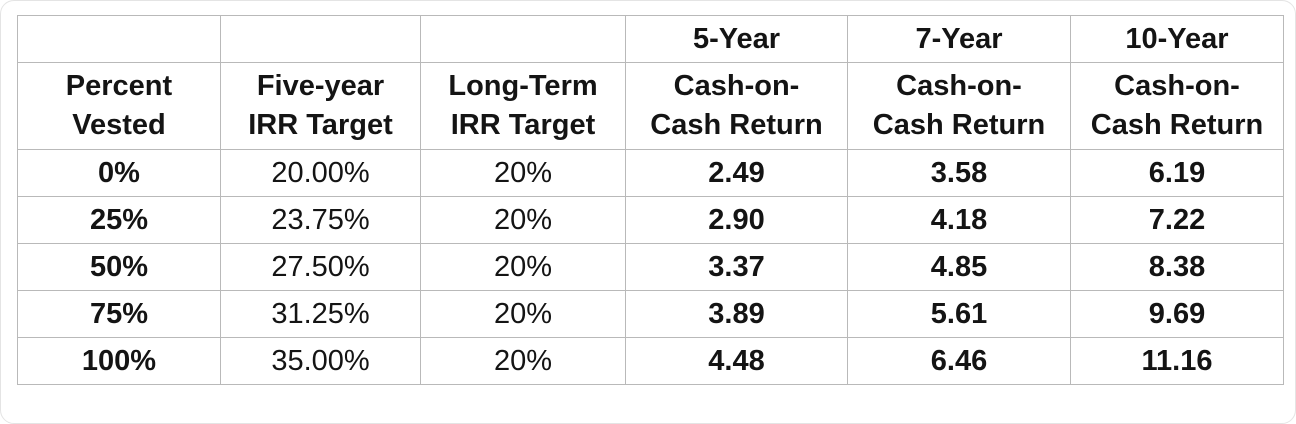 Image resolution: width=1296 pixels, height=424 pixels. What do you see at coordinates (959, 220) in the screenshot?
I see `cell-cash-7yr: 4.18` at bounding box center [959, 220].